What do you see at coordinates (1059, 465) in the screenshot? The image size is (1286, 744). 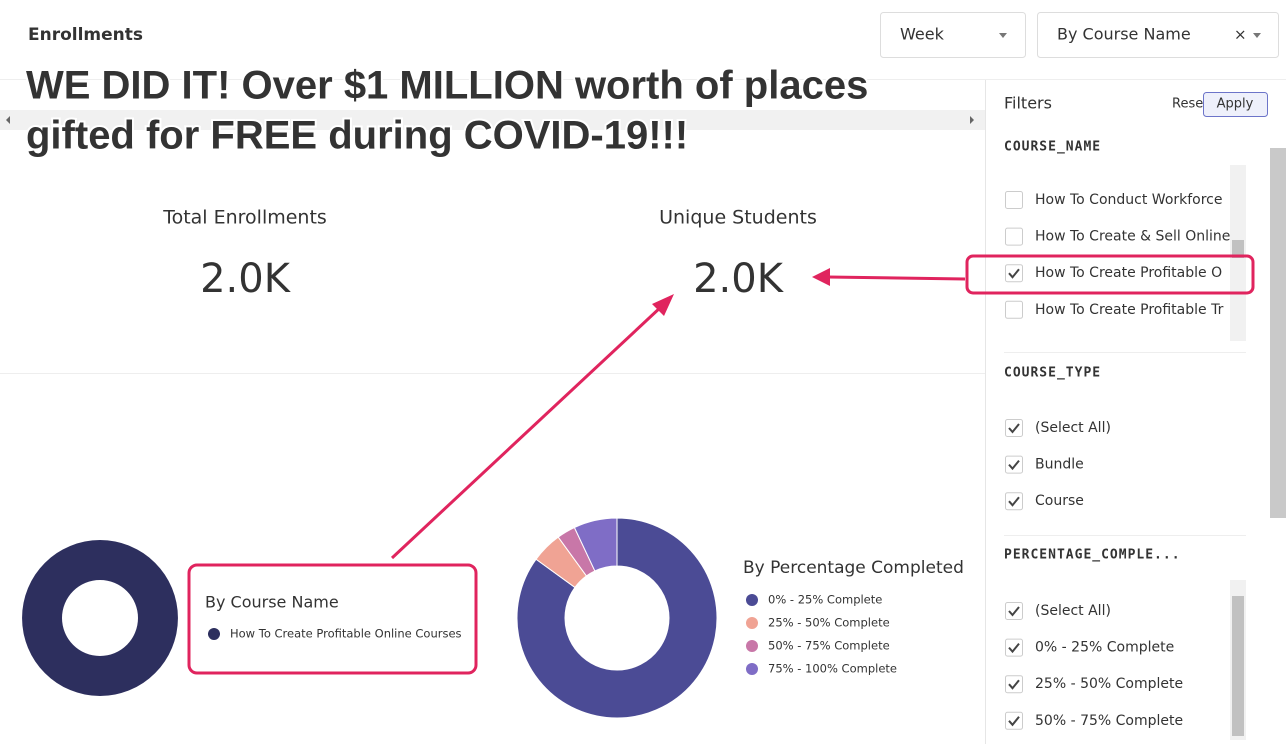 I see `filter-option: Bundle` at bounding box center [1059, 465].